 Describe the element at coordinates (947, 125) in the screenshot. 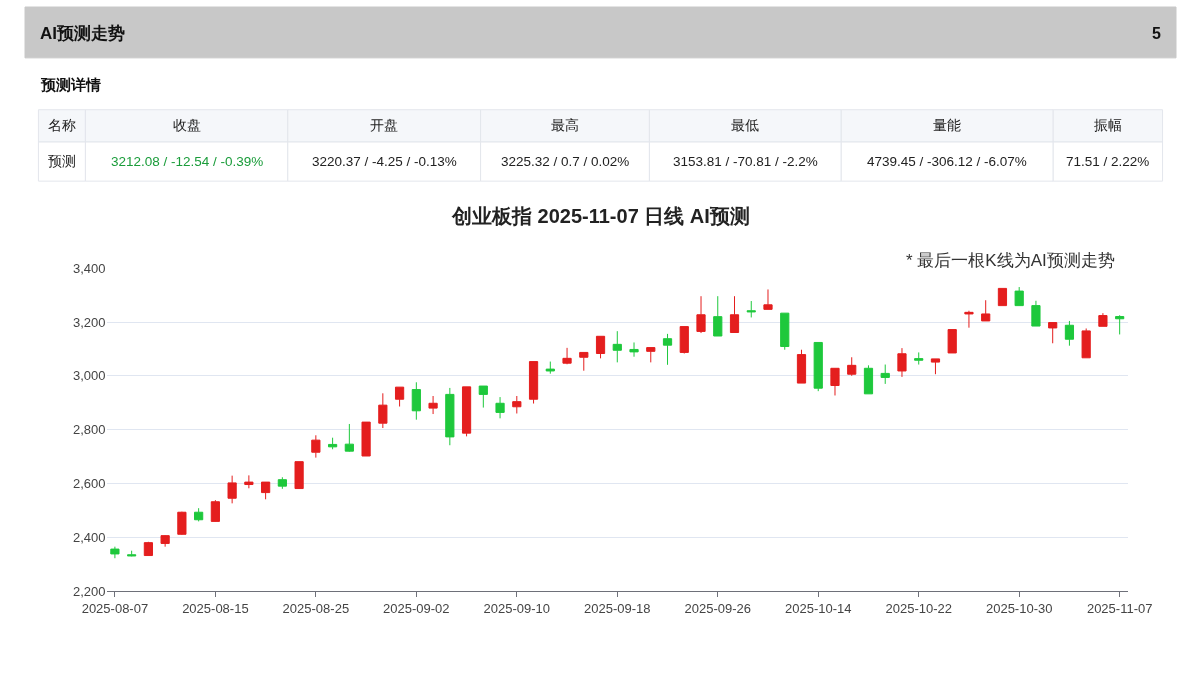

I see `text: 量能` at that location.